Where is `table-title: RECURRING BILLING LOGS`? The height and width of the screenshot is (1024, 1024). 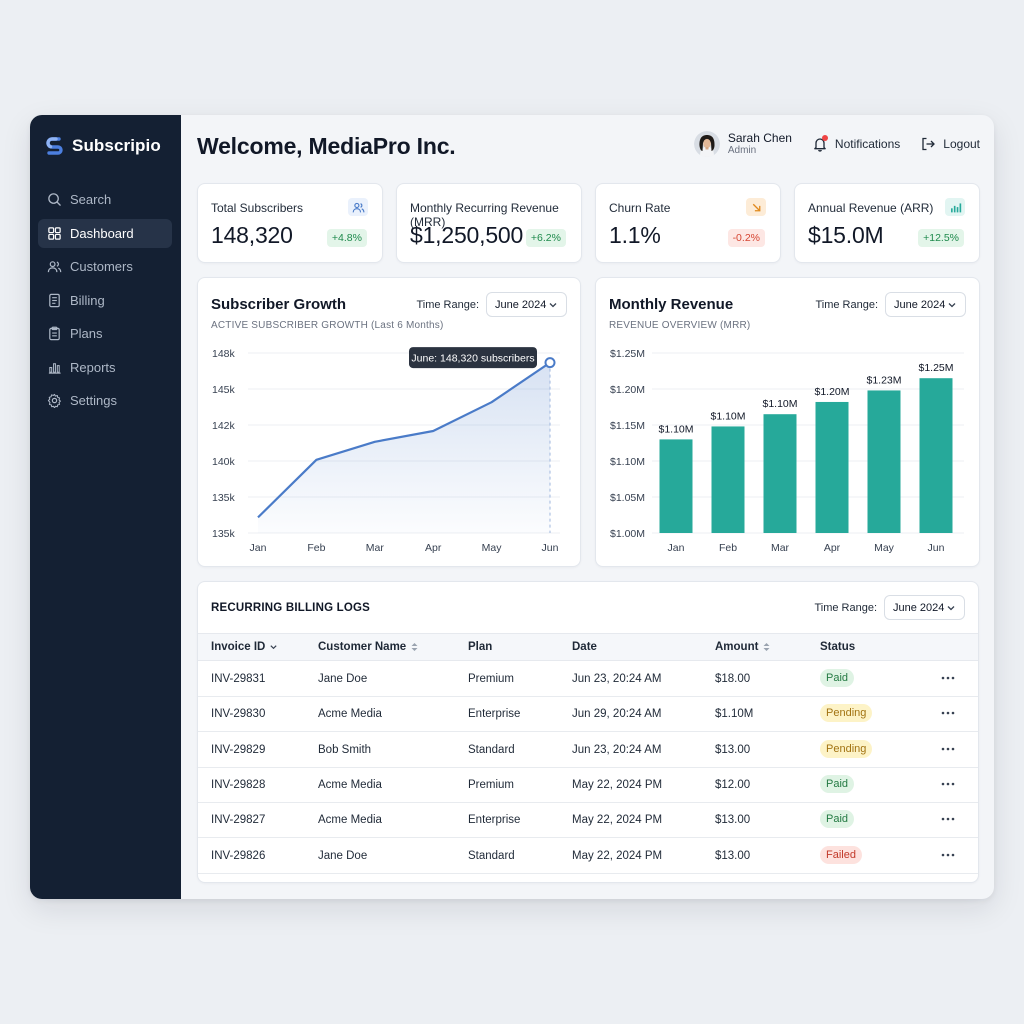 table-title: RECURRING BILLING LOGS is located at coordinates (291, 608).